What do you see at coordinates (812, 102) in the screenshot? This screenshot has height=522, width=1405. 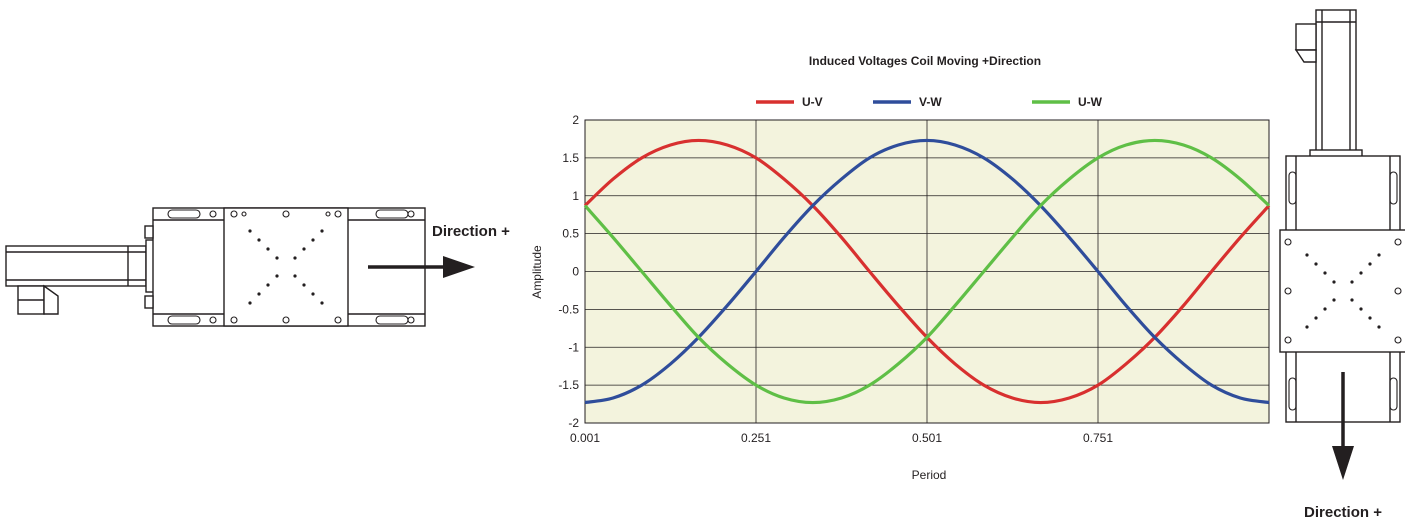 I see `legend-label: U-V` at bounding box center [812, 102].